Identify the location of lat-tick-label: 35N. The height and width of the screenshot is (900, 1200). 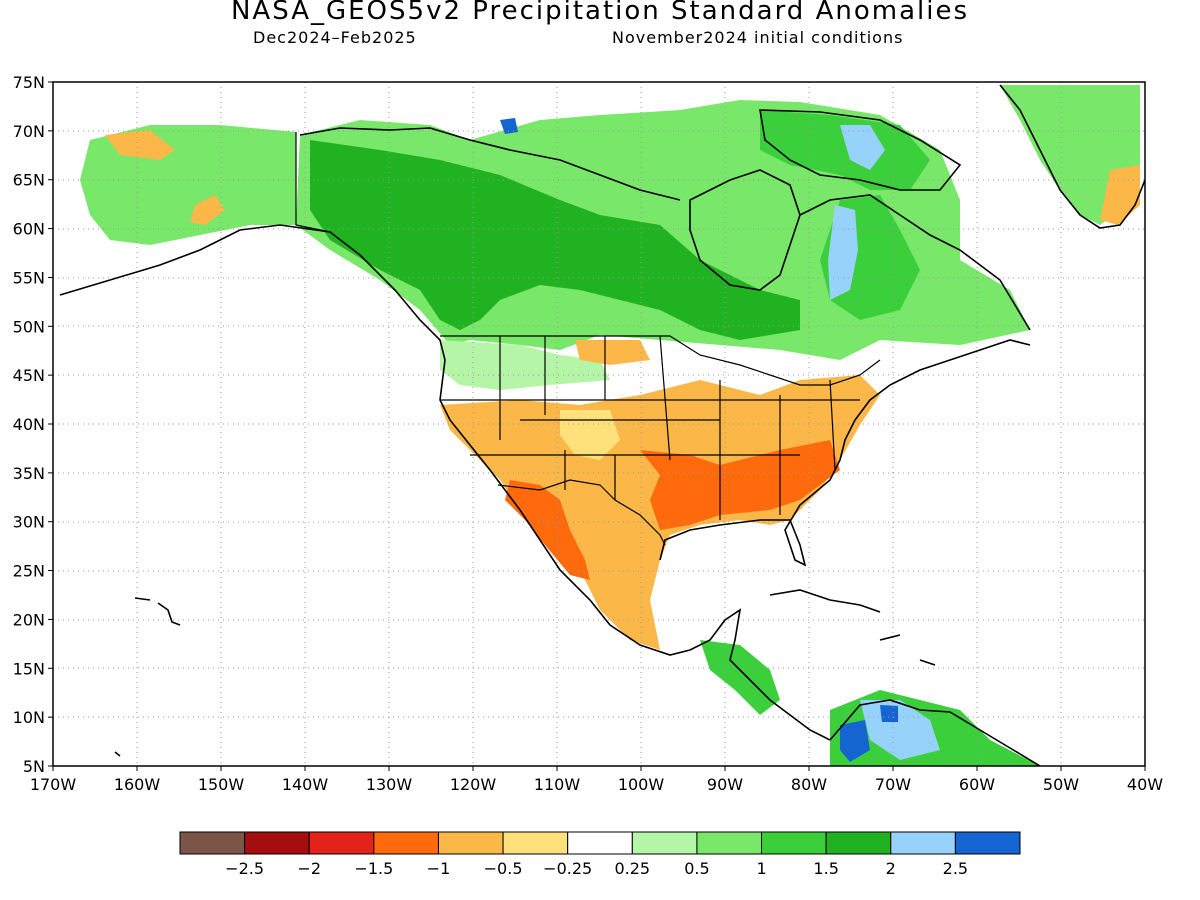
(29, 473).